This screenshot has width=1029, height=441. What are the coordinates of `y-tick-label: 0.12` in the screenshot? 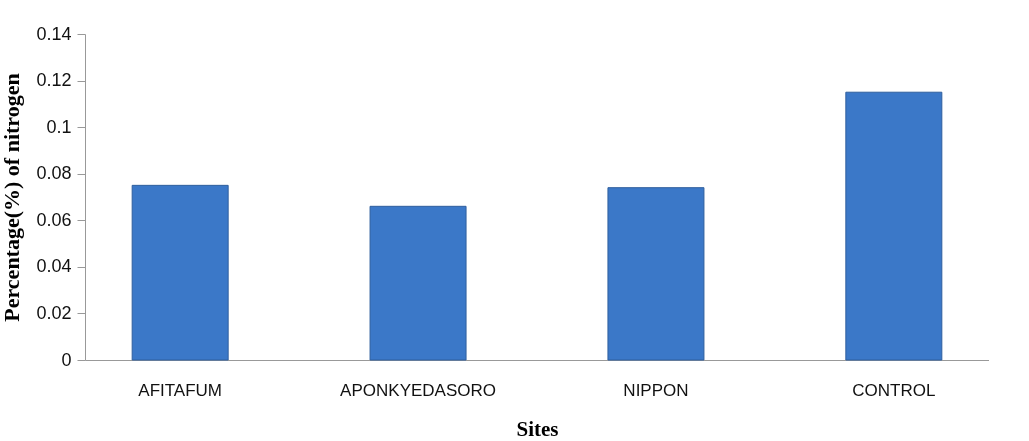 It's located at (54, 80).